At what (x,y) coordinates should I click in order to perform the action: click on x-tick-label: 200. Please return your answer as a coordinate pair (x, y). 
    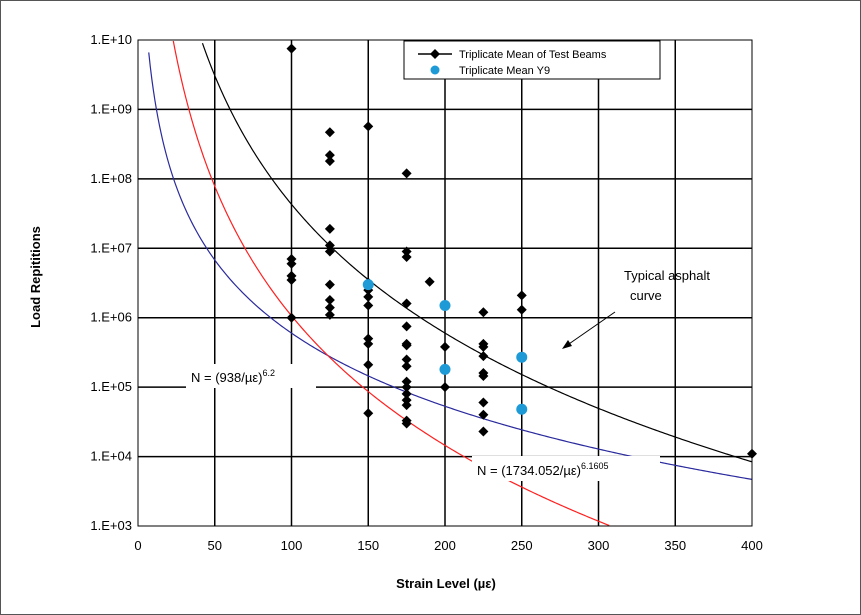
    Looking at the image, I should click on (445, 545).